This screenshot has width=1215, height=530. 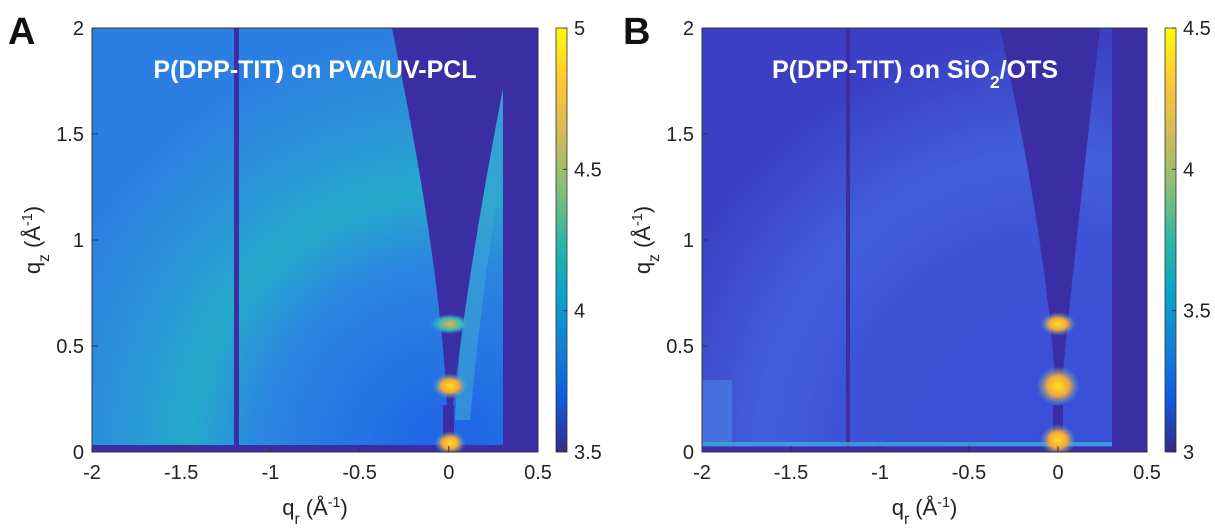 What do you see at coordinates (21, 32) in the screenshot?
I see `panel-label: A` at bounding box center [21, 32].